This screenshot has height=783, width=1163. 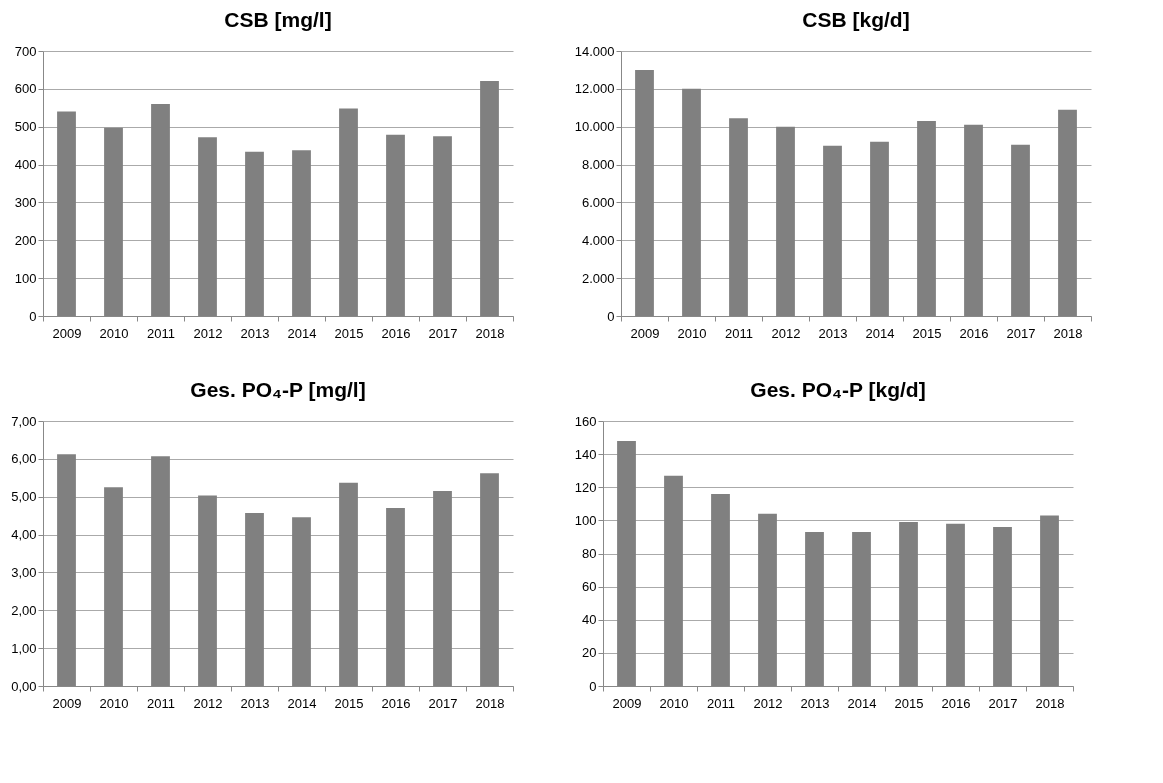 I want to click on y-tick-label: 2.000, so click(x=598, y=278).